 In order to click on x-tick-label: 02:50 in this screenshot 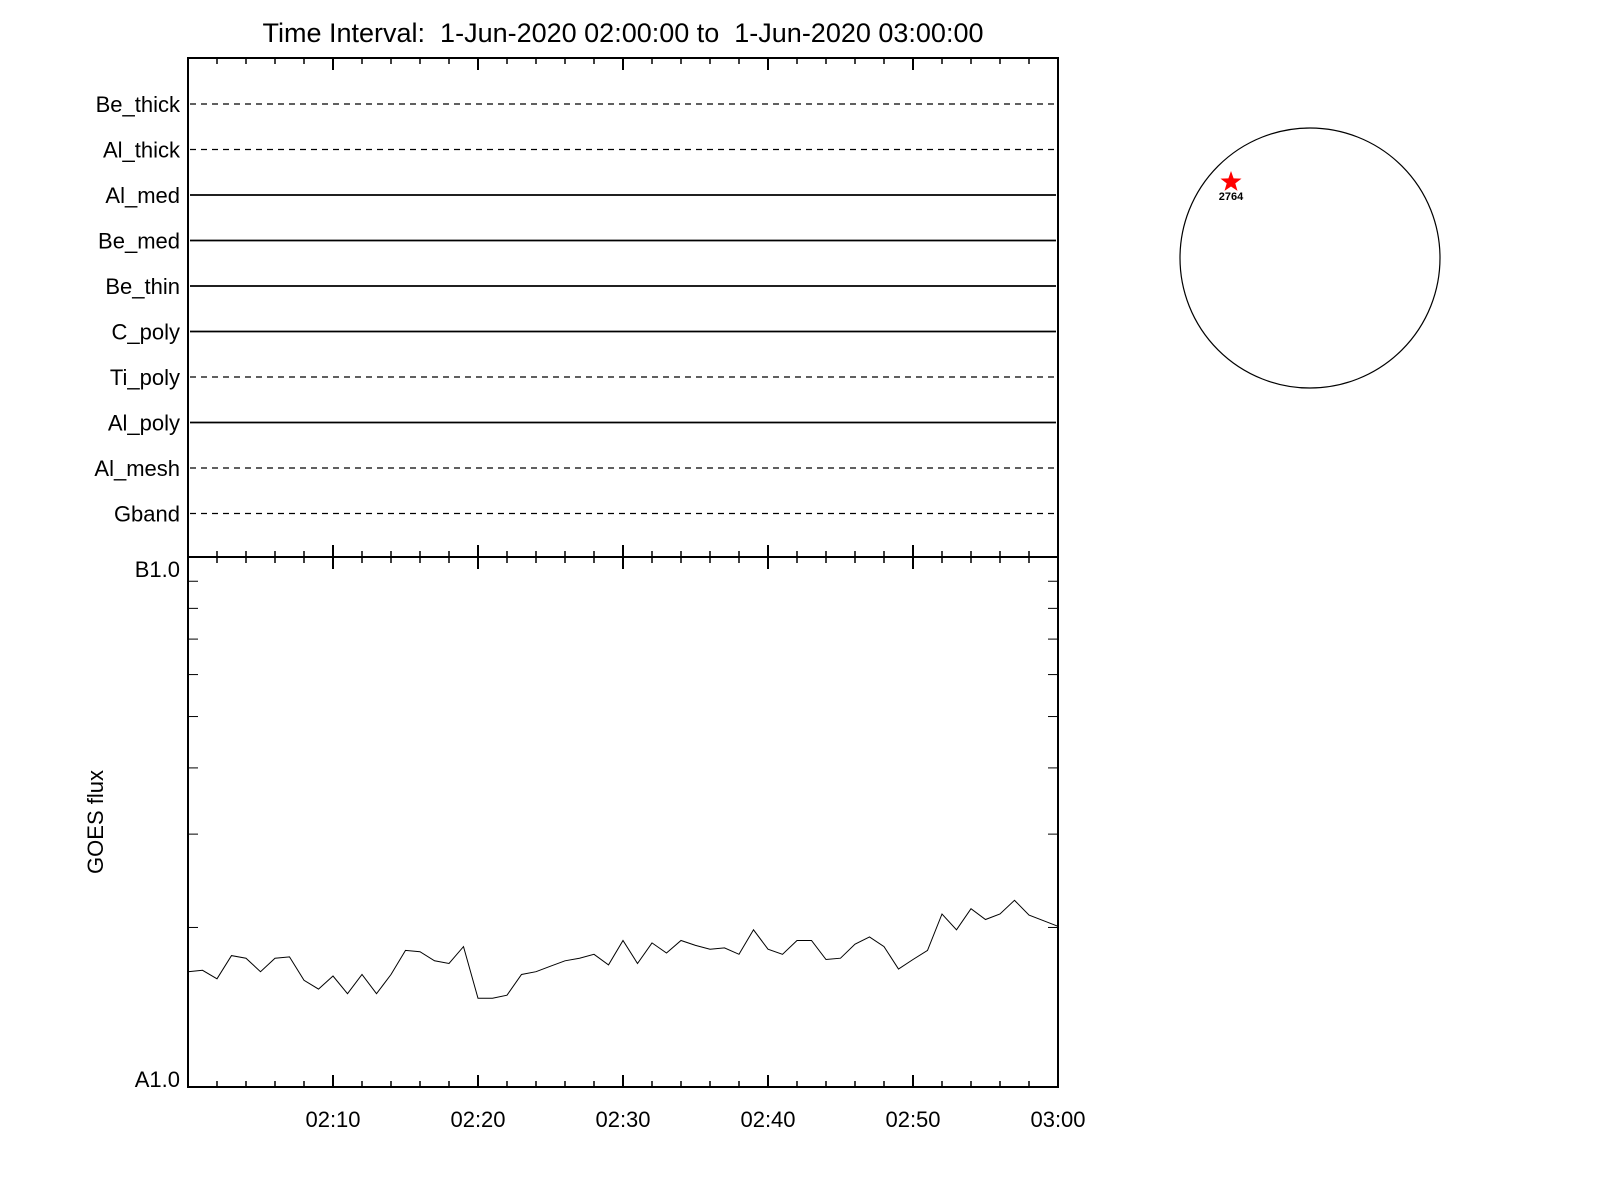, I will do `click(912, 1119)`.